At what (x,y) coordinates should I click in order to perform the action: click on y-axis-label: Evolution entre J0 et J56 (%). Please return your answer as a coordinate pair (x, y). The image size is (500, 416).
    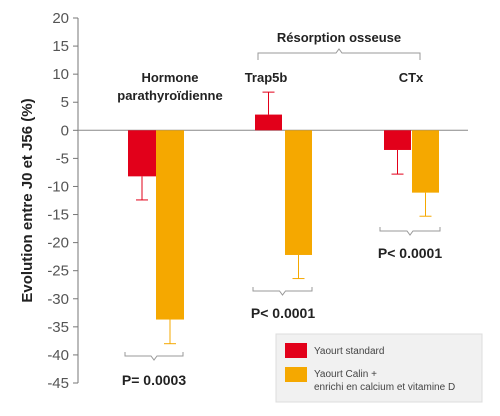
    Looking at the image, I should click on (27, 200).